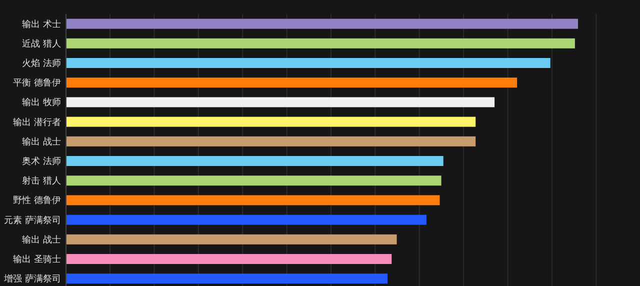 This screenshot has height=286, width=640. Describe the element at coordinates (37, 200) in the screenshot. I see `y-tick-label: 野性 德鲁伊` at that location.